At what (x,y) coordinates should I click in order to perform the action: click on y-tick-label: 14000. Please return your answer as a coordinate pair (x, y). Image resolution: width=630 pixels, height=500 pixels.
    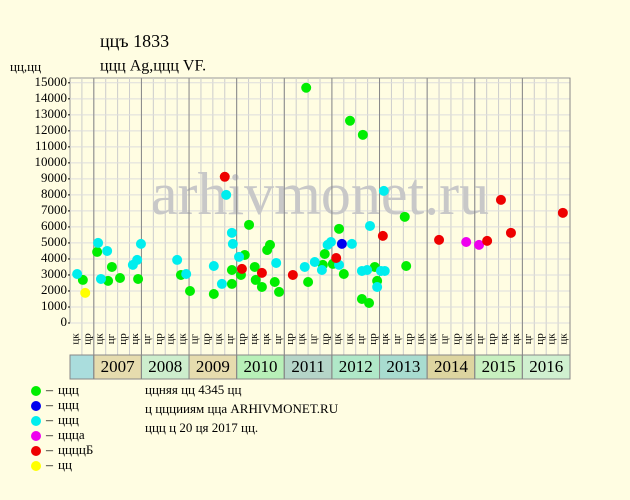
    Looking at the image, I should click on (51, 97).